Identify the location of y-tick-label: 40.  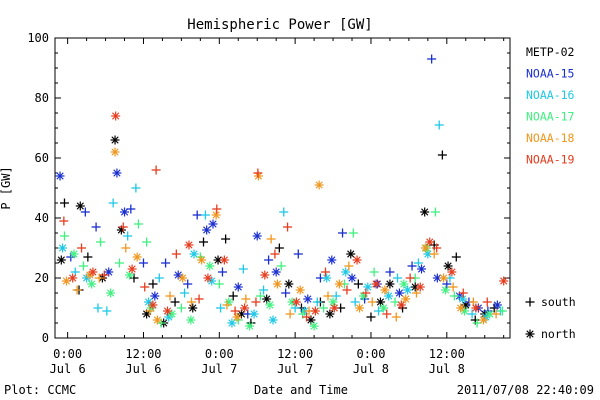
(42, 218).